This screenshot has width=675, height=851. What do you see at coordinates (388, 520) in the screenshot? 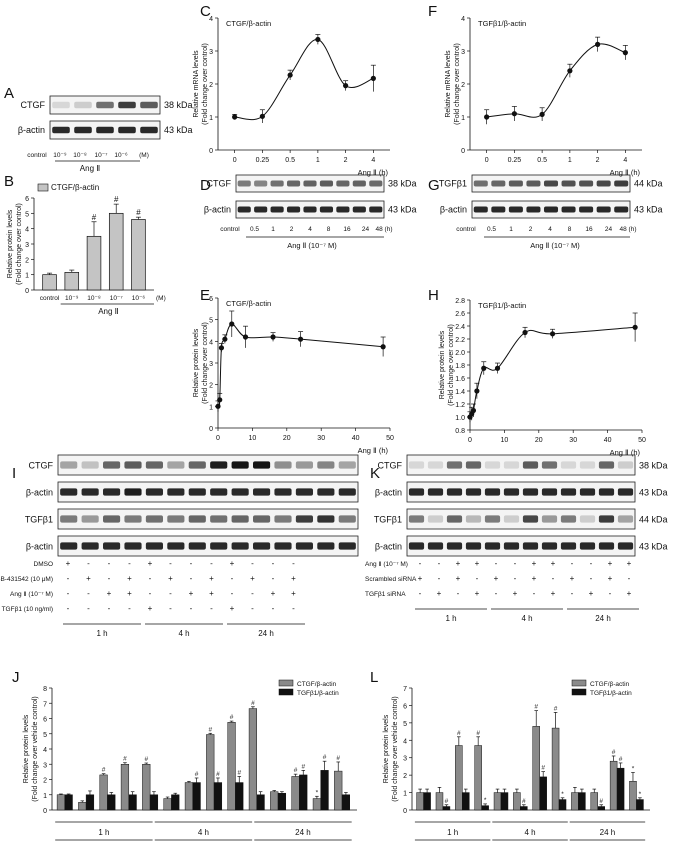
I see `blot-row-label: TGFβ1` at bounding box center [388, 520].